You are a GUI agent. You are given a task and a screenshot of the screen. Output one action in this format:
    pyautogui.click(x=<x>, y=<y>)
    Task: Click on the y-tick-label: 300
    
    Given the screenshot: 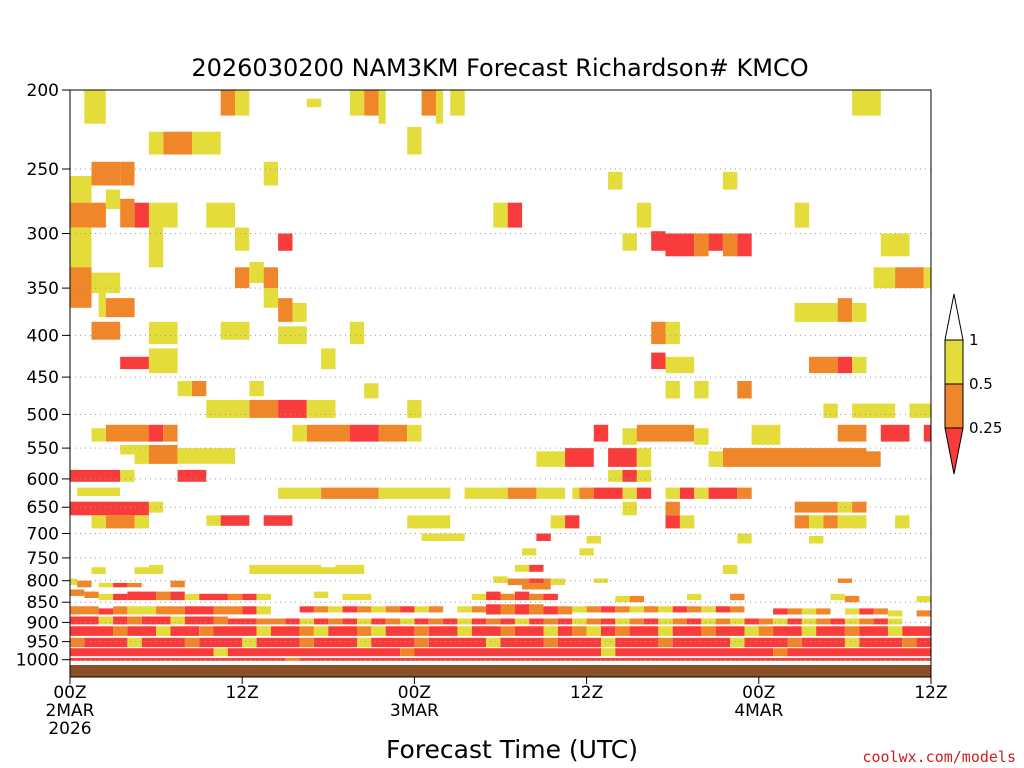 What is the action you would take?
    pyautogui.click(x=43, y=235)
    